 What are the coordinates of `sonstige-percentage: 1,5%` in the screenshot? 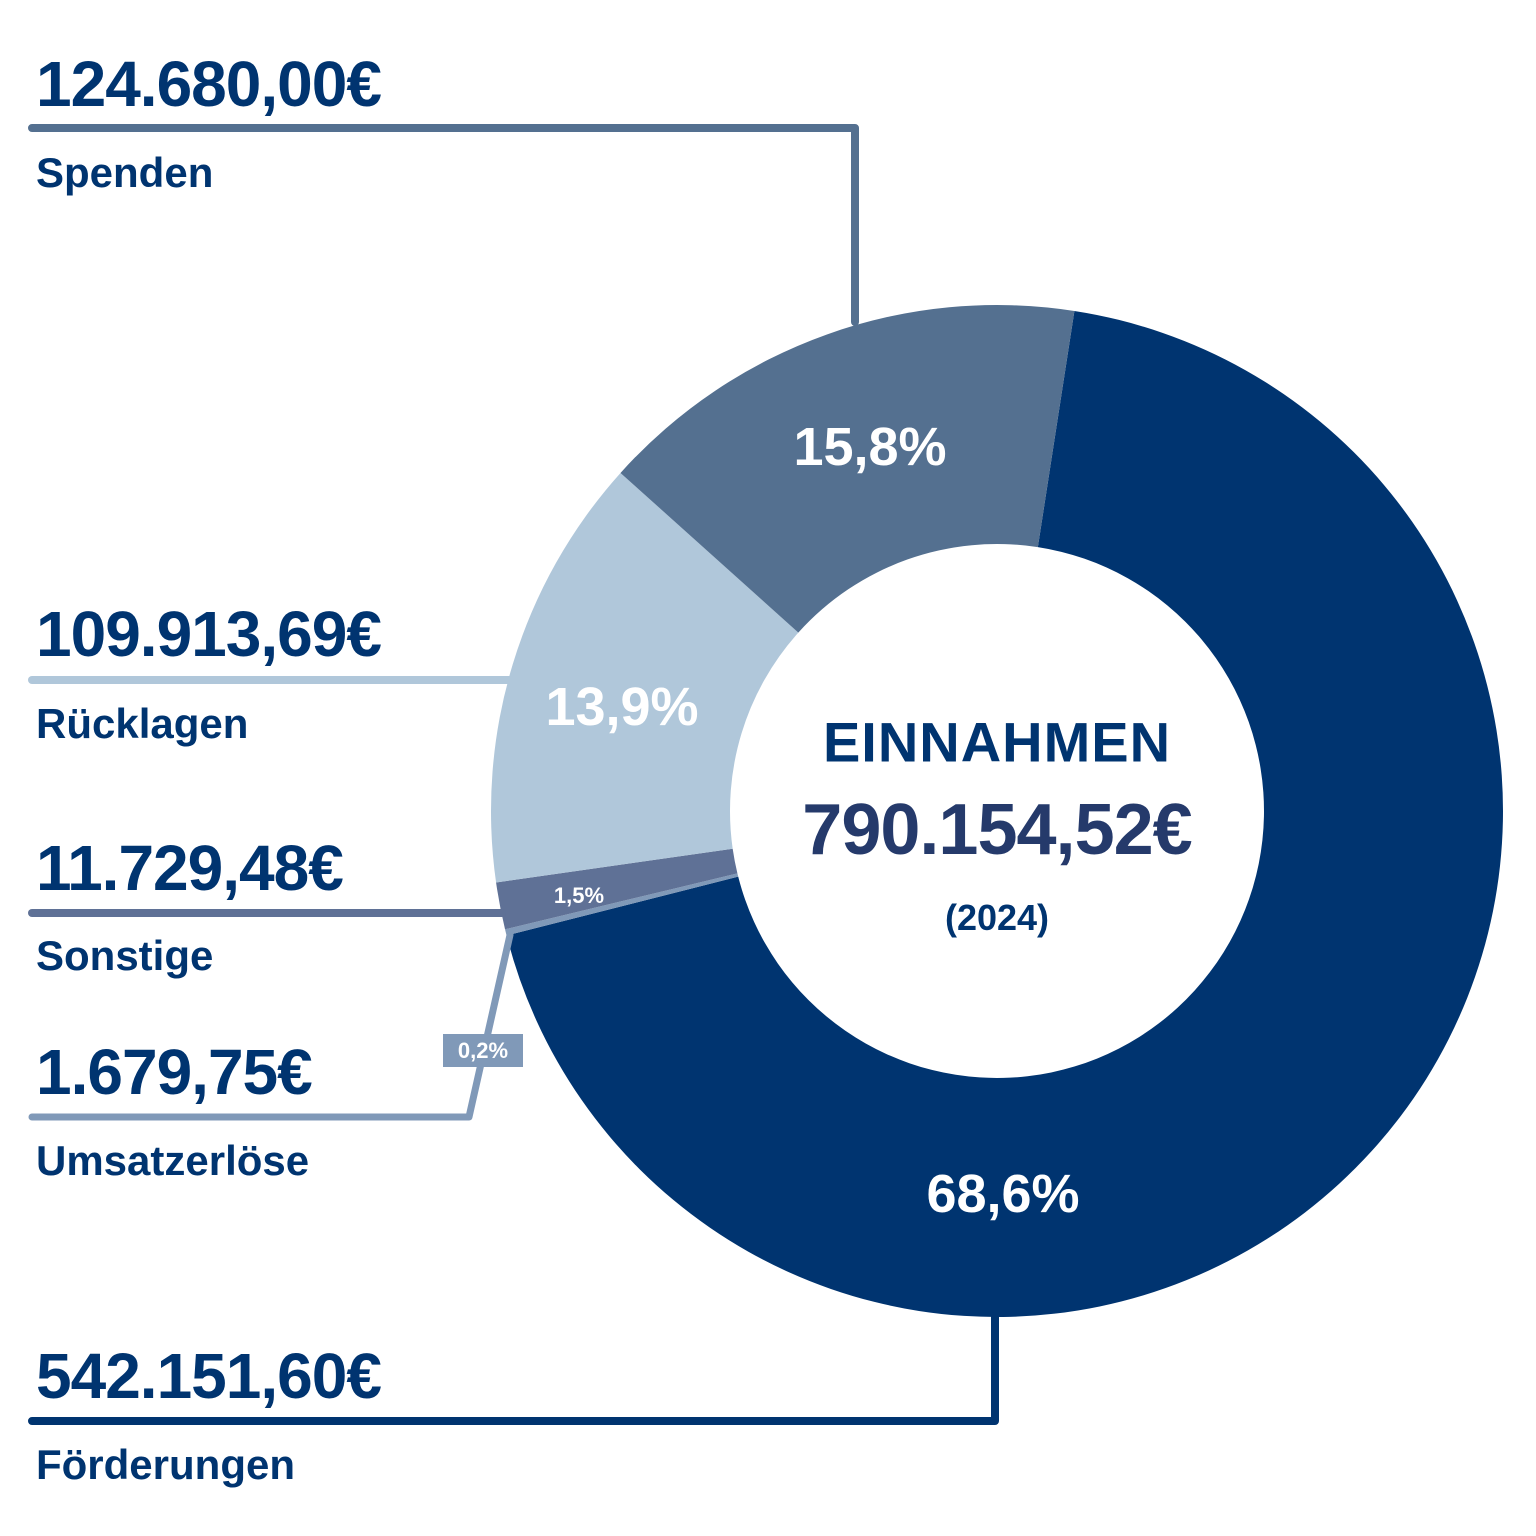 It's located at (579, 895).